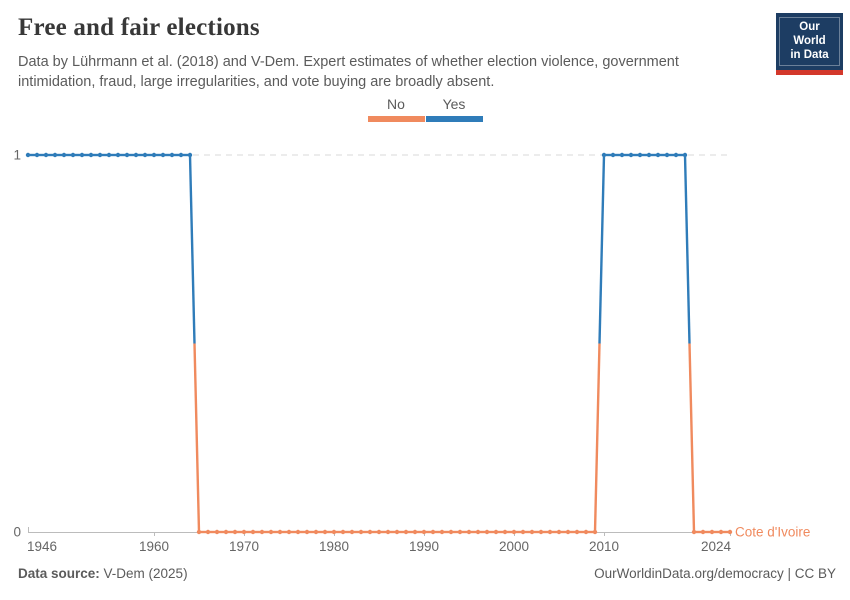  Describe the element at coordinates (451, 532) in the screenshot. I see `data-point-1993` at that location.